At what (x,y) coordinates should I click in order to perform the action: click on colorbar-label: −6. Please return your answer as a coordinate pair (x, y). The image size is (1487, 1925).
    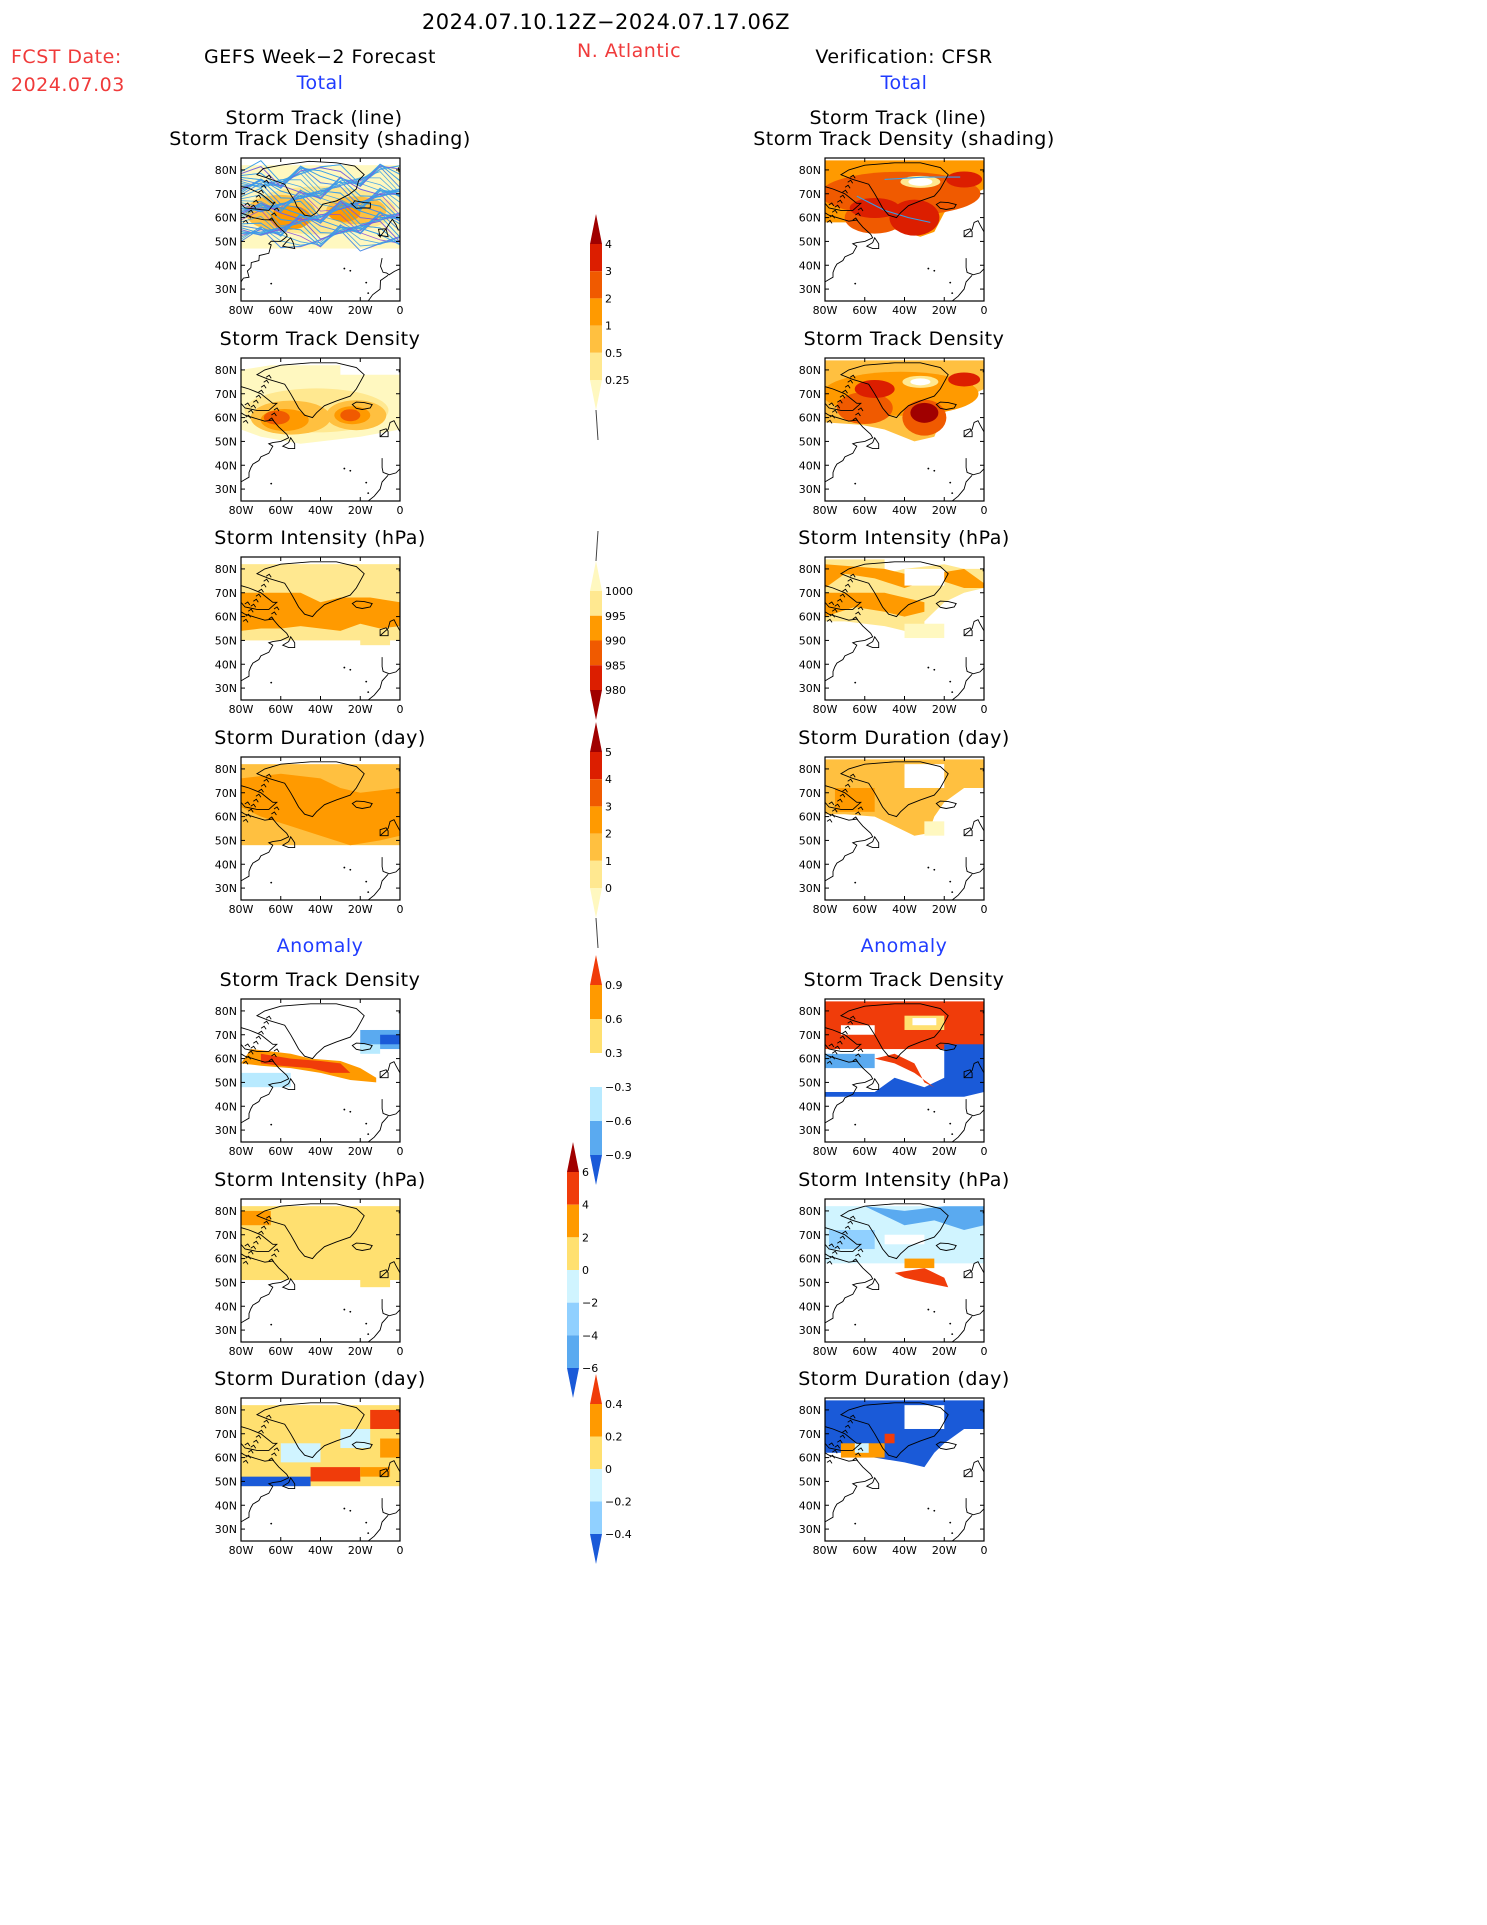
    Looking at the image, I should click on (590, 1368).